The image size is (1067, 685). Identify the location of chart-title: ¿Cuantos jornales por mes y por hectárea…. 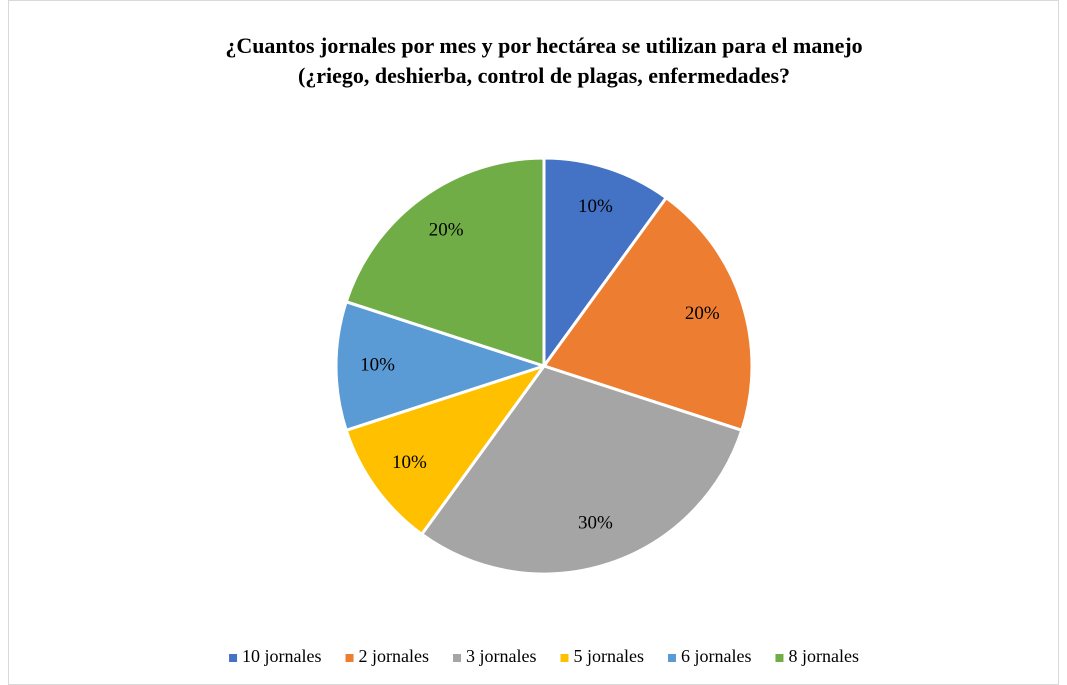
(543, 45).